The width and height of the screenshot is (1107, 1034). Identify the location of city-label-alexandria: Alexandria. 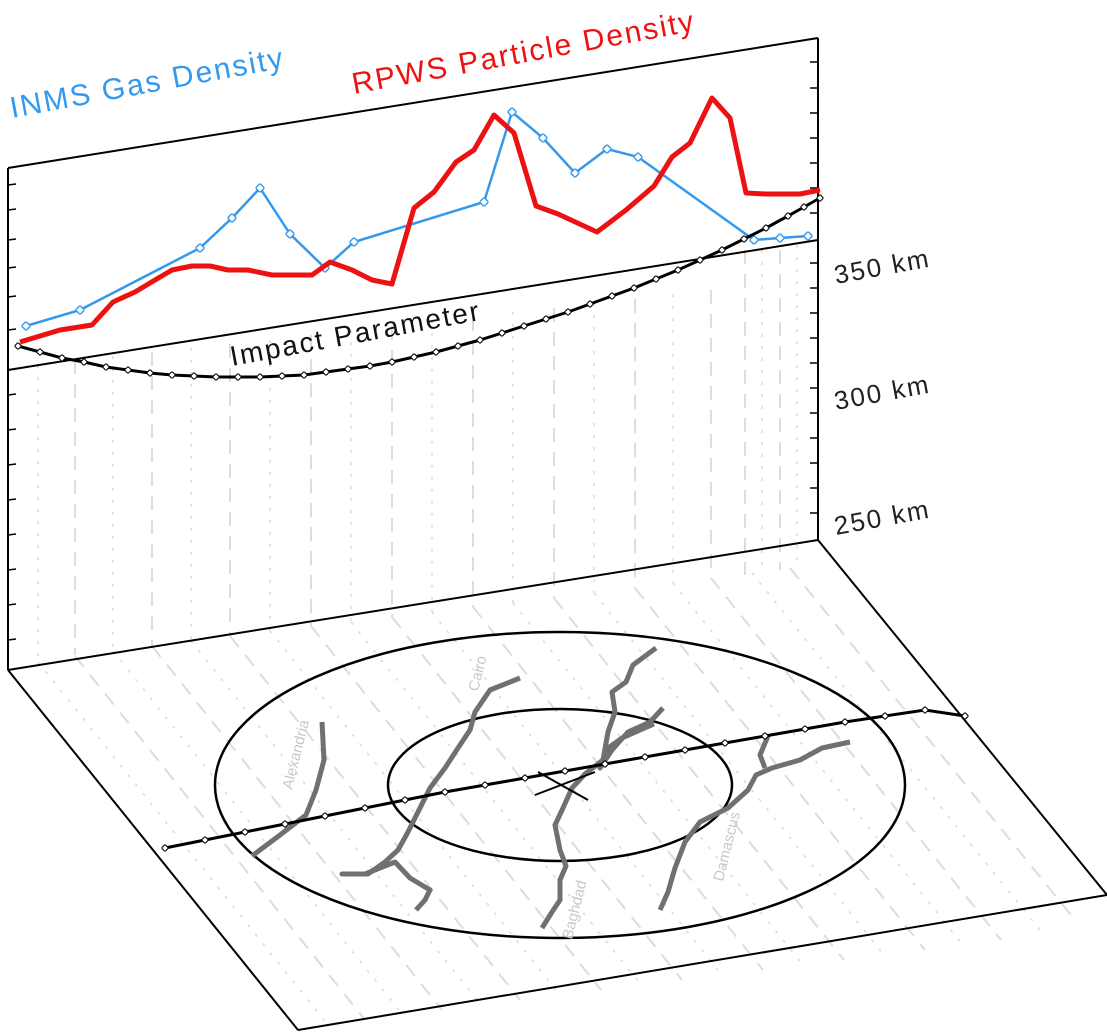
(296, 754).